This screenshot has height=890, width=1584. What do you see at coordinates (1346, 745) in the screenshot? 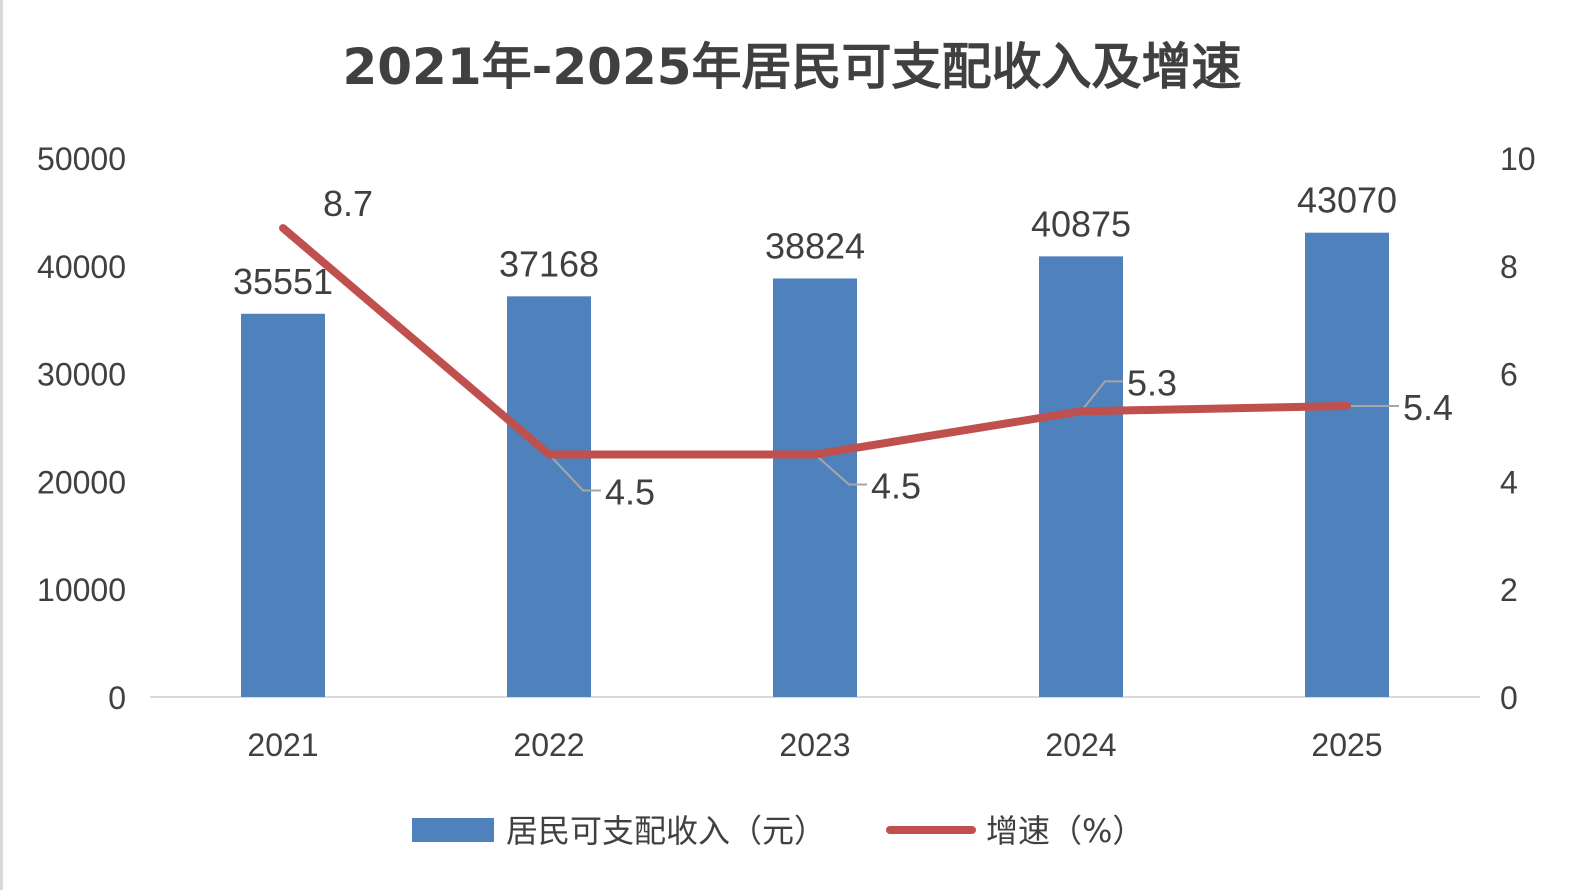
I see `x-tick-label: 2025` at bounding box center [1346, 745].